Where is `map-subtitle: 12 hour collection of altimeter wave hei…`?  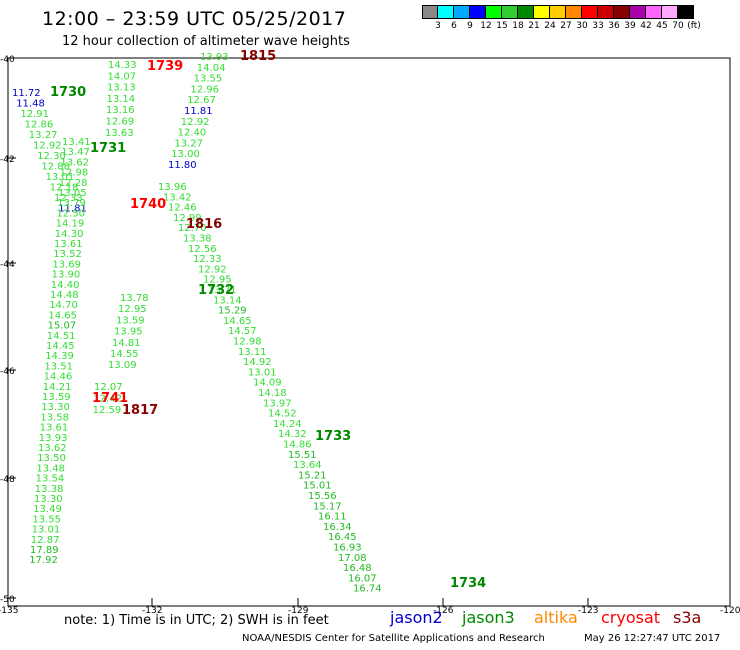 map-subtitle: 12 hour collection of altimeter wave hei… is located at coordinates (206, 41).